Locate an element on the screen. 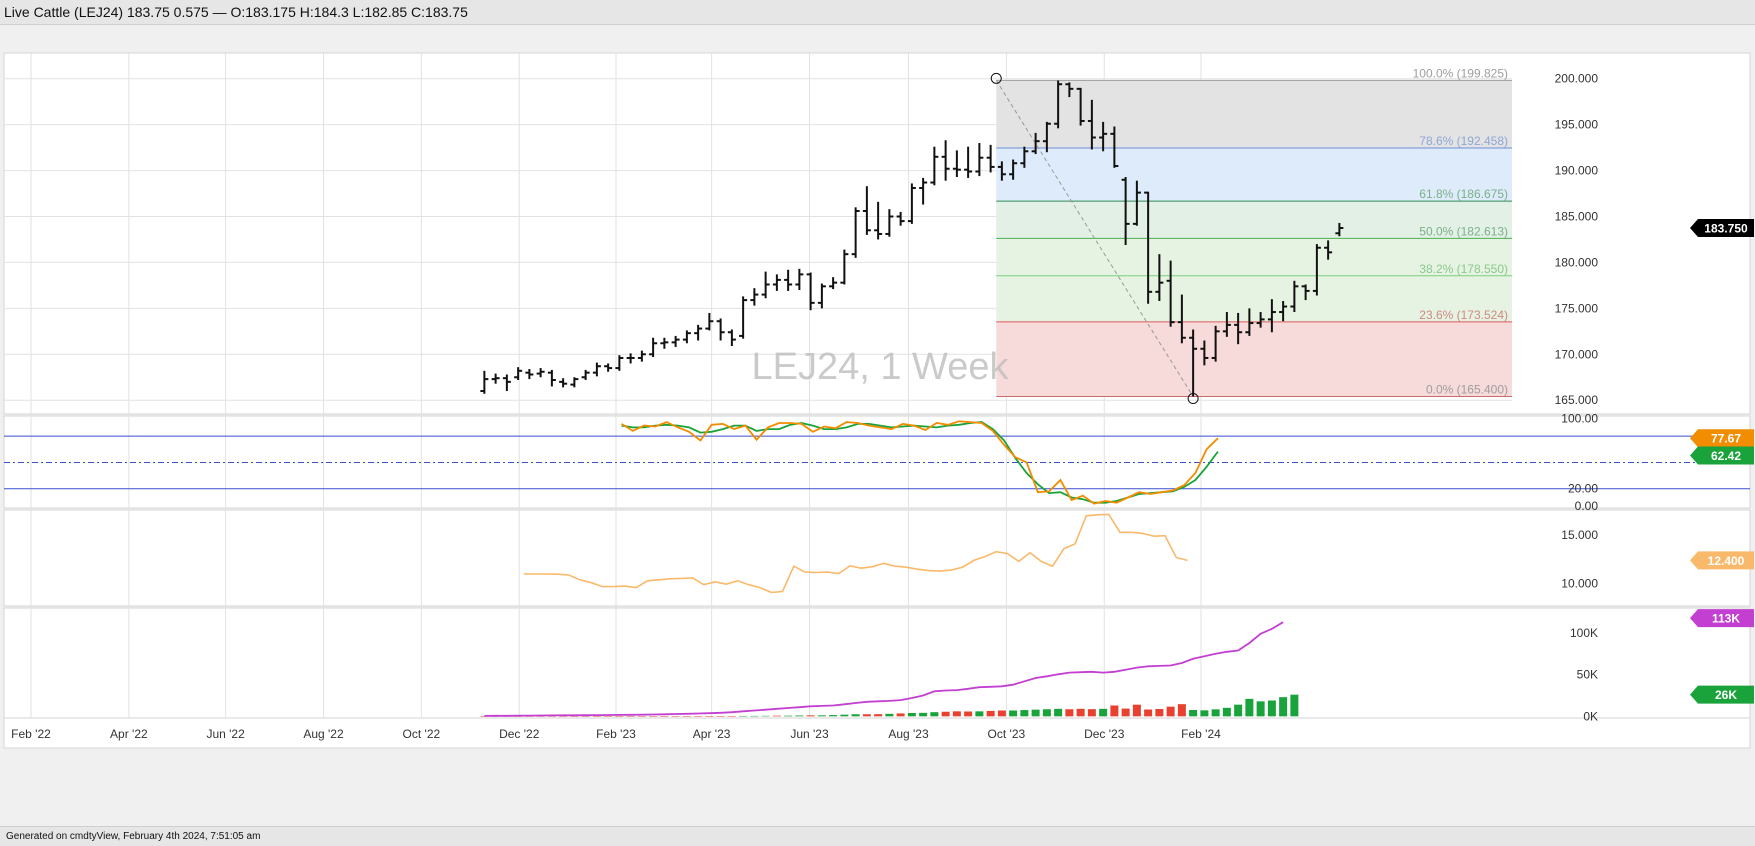  open-interest-tag: 113K is located at coordinates (1722, 618).